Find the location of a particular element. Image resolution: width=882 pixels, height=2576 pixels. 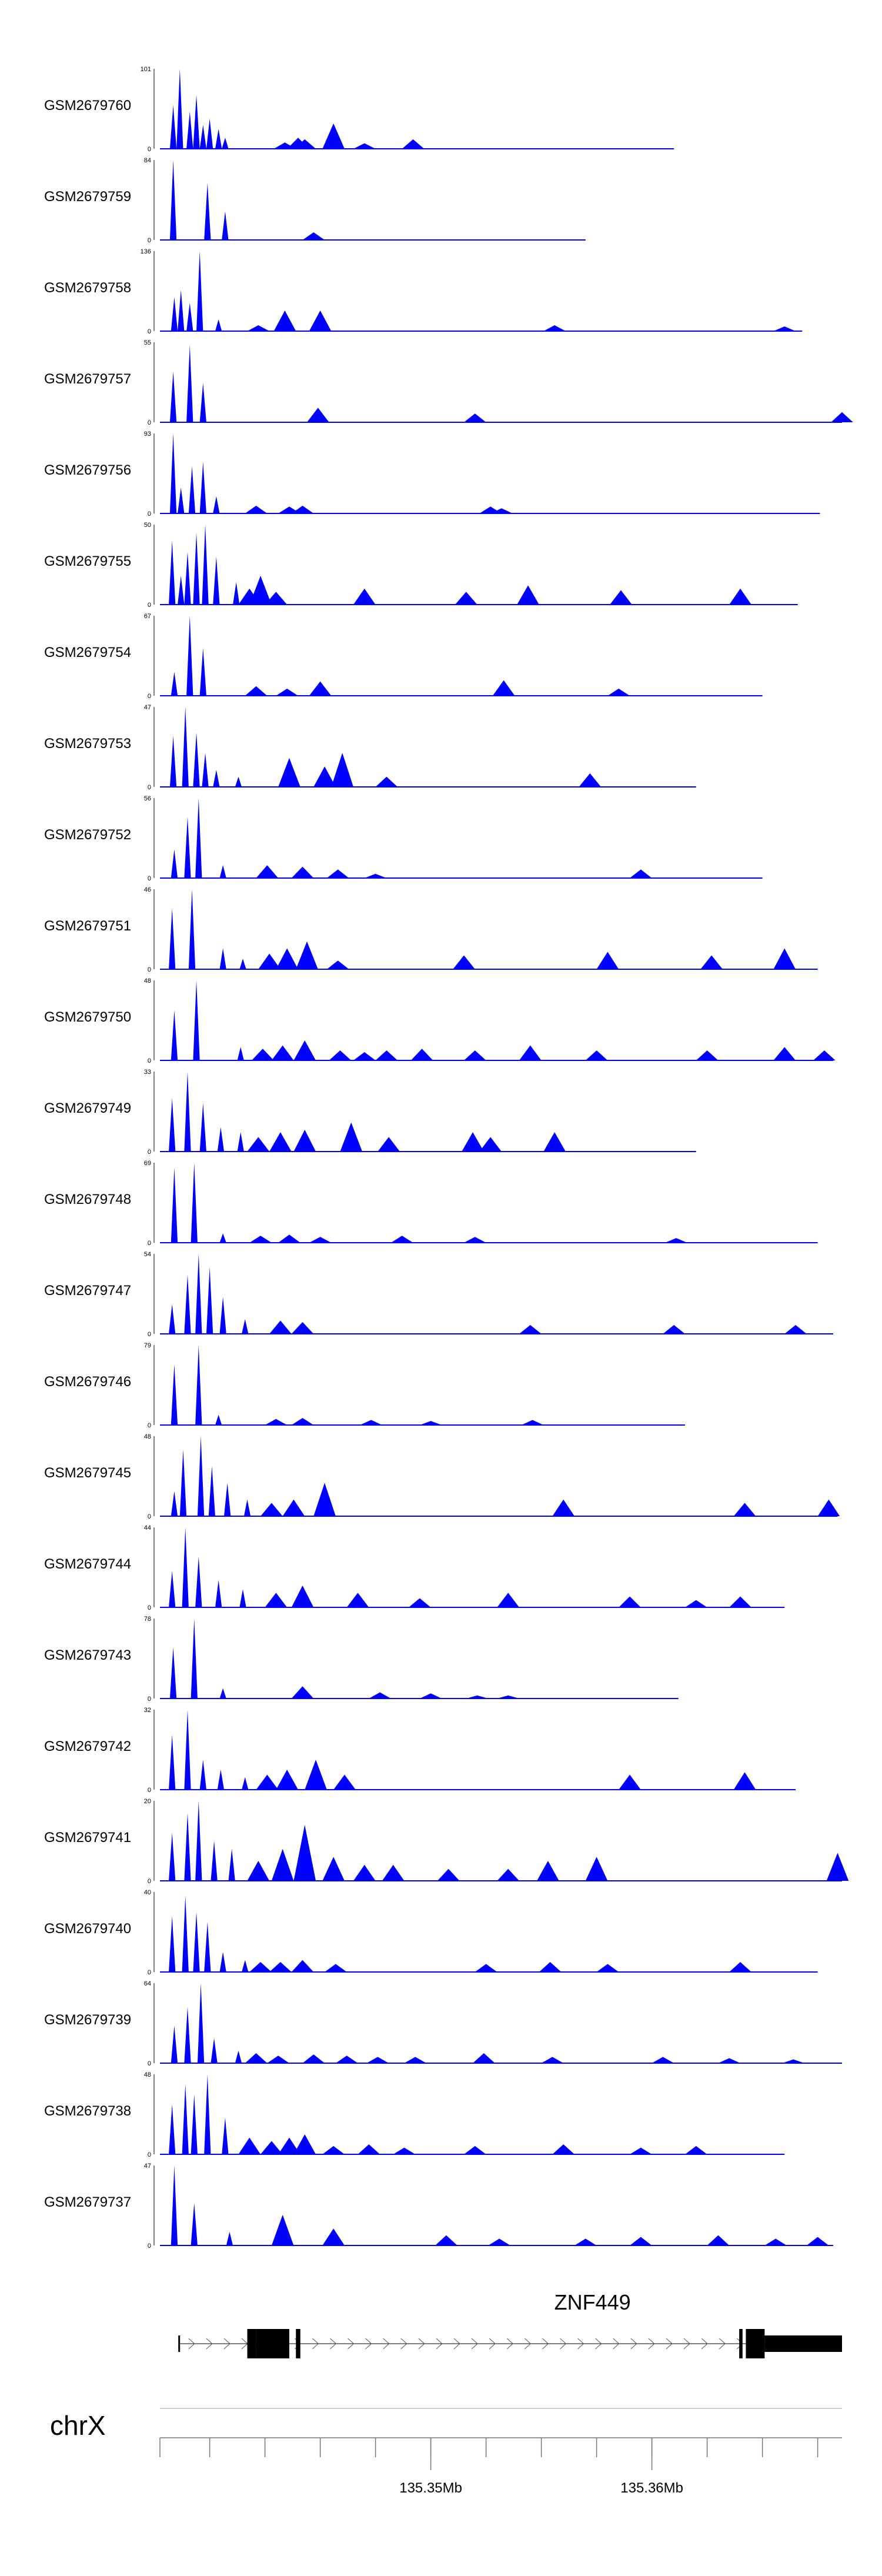

track-ymax-label: 20 is located at coordinates (147, 1801).